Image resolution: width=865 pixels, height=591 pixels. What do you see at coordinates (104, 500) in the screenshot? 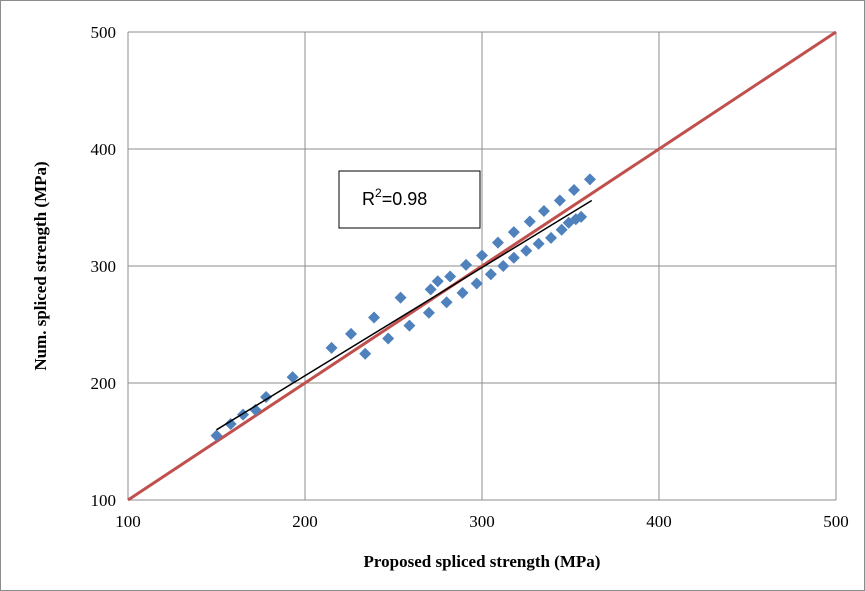
I see `y-tick-label: 100` at bounding box center [104, 500].